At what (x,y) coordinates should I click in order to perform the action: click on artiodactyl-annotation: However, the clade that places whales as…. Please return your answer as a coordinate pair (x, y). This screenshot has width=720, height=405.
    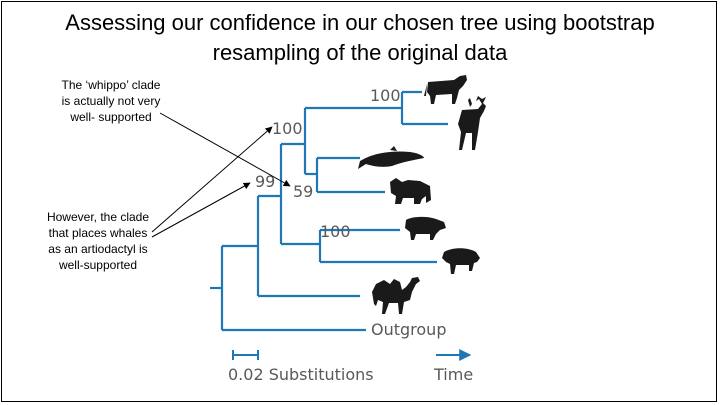
    Looking at the image, I should click on (98, 241).